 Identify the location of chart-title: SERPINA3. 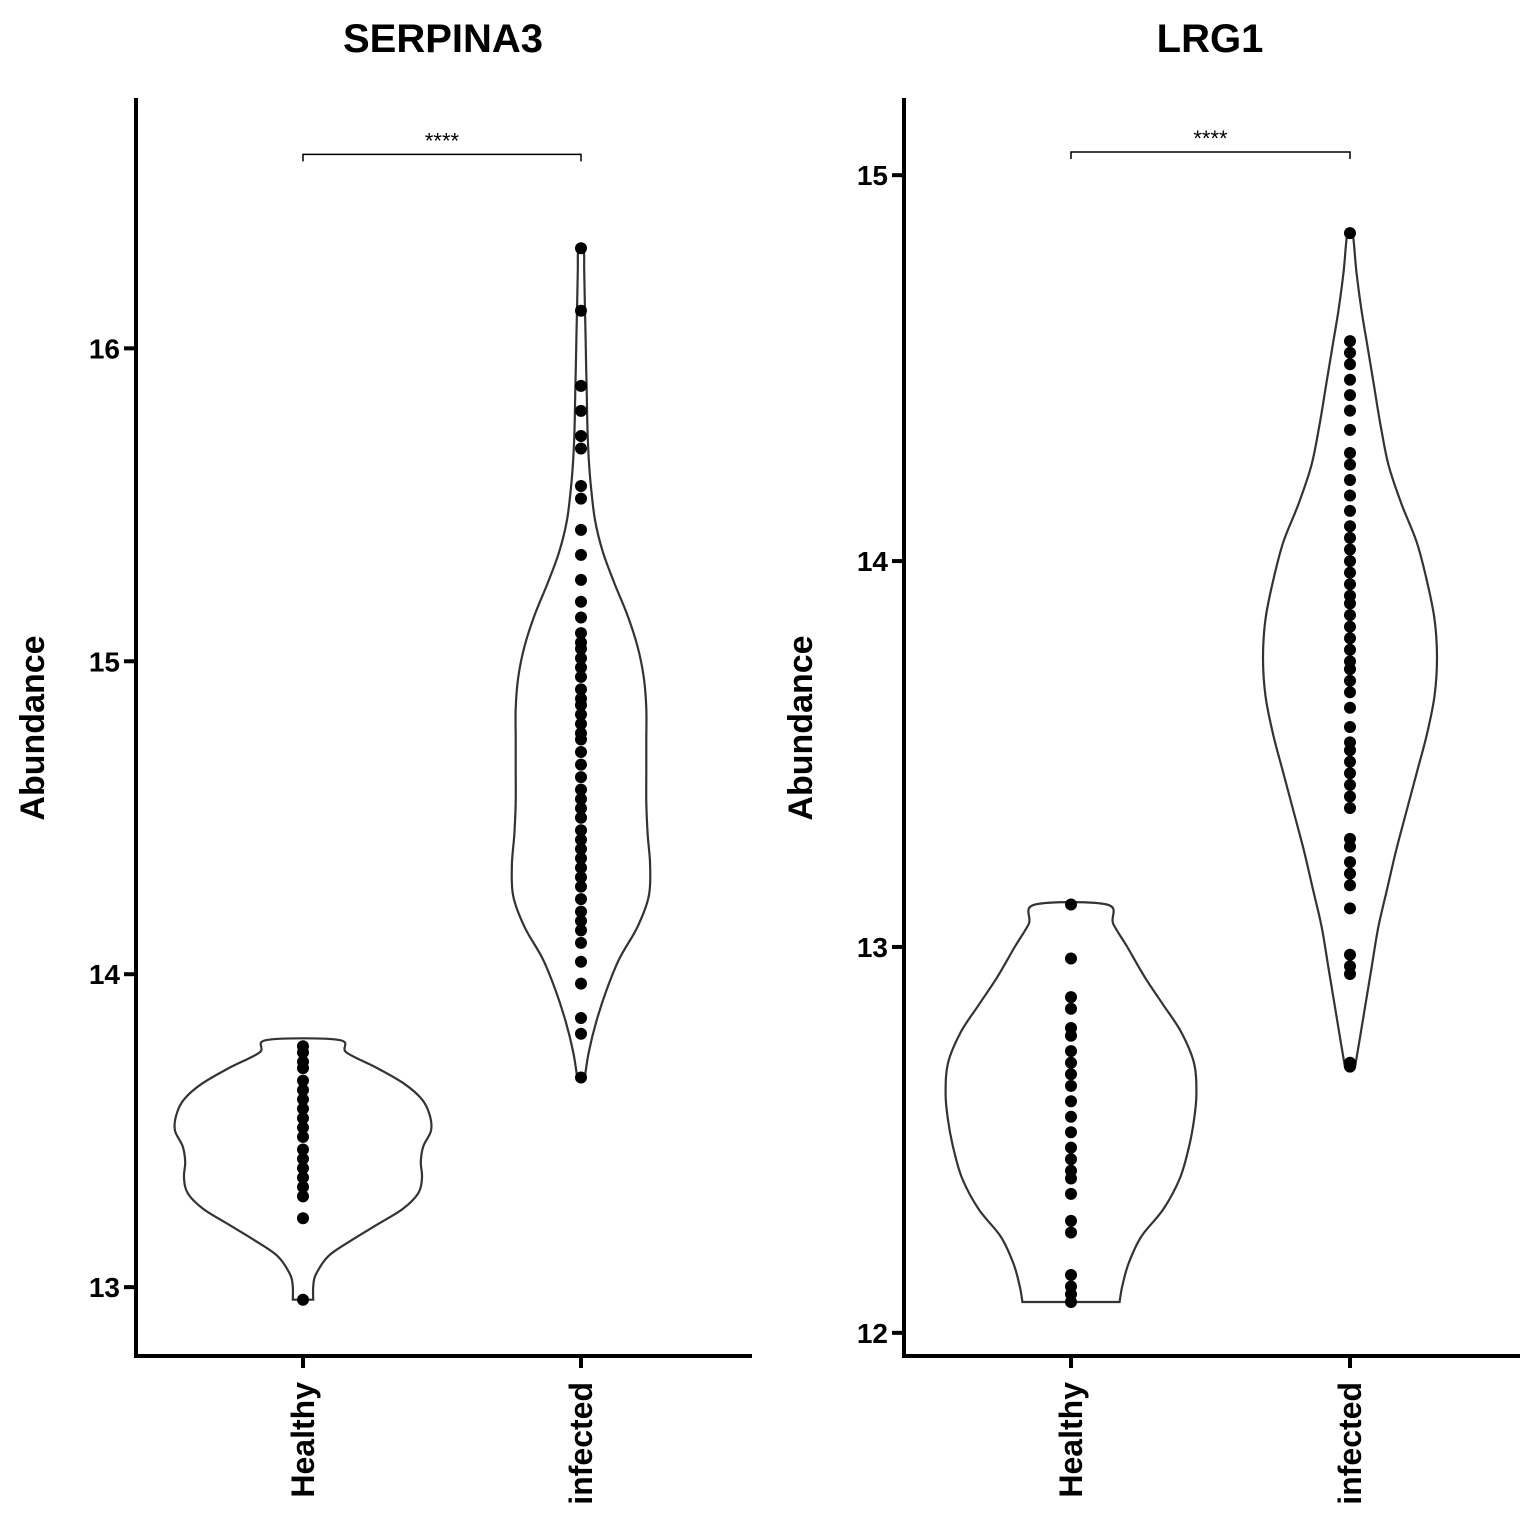
(443, 39).